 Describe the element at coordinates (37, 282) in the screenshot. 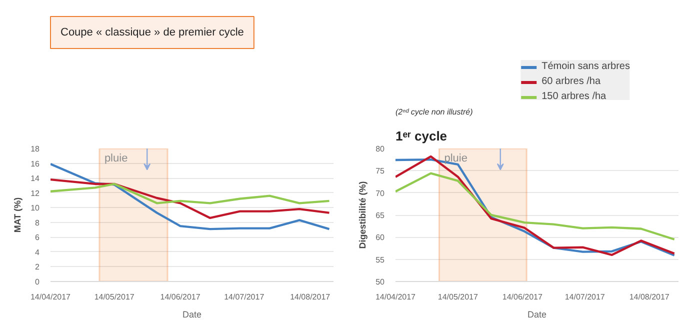

I see `y-tick-label: 0` at that location.